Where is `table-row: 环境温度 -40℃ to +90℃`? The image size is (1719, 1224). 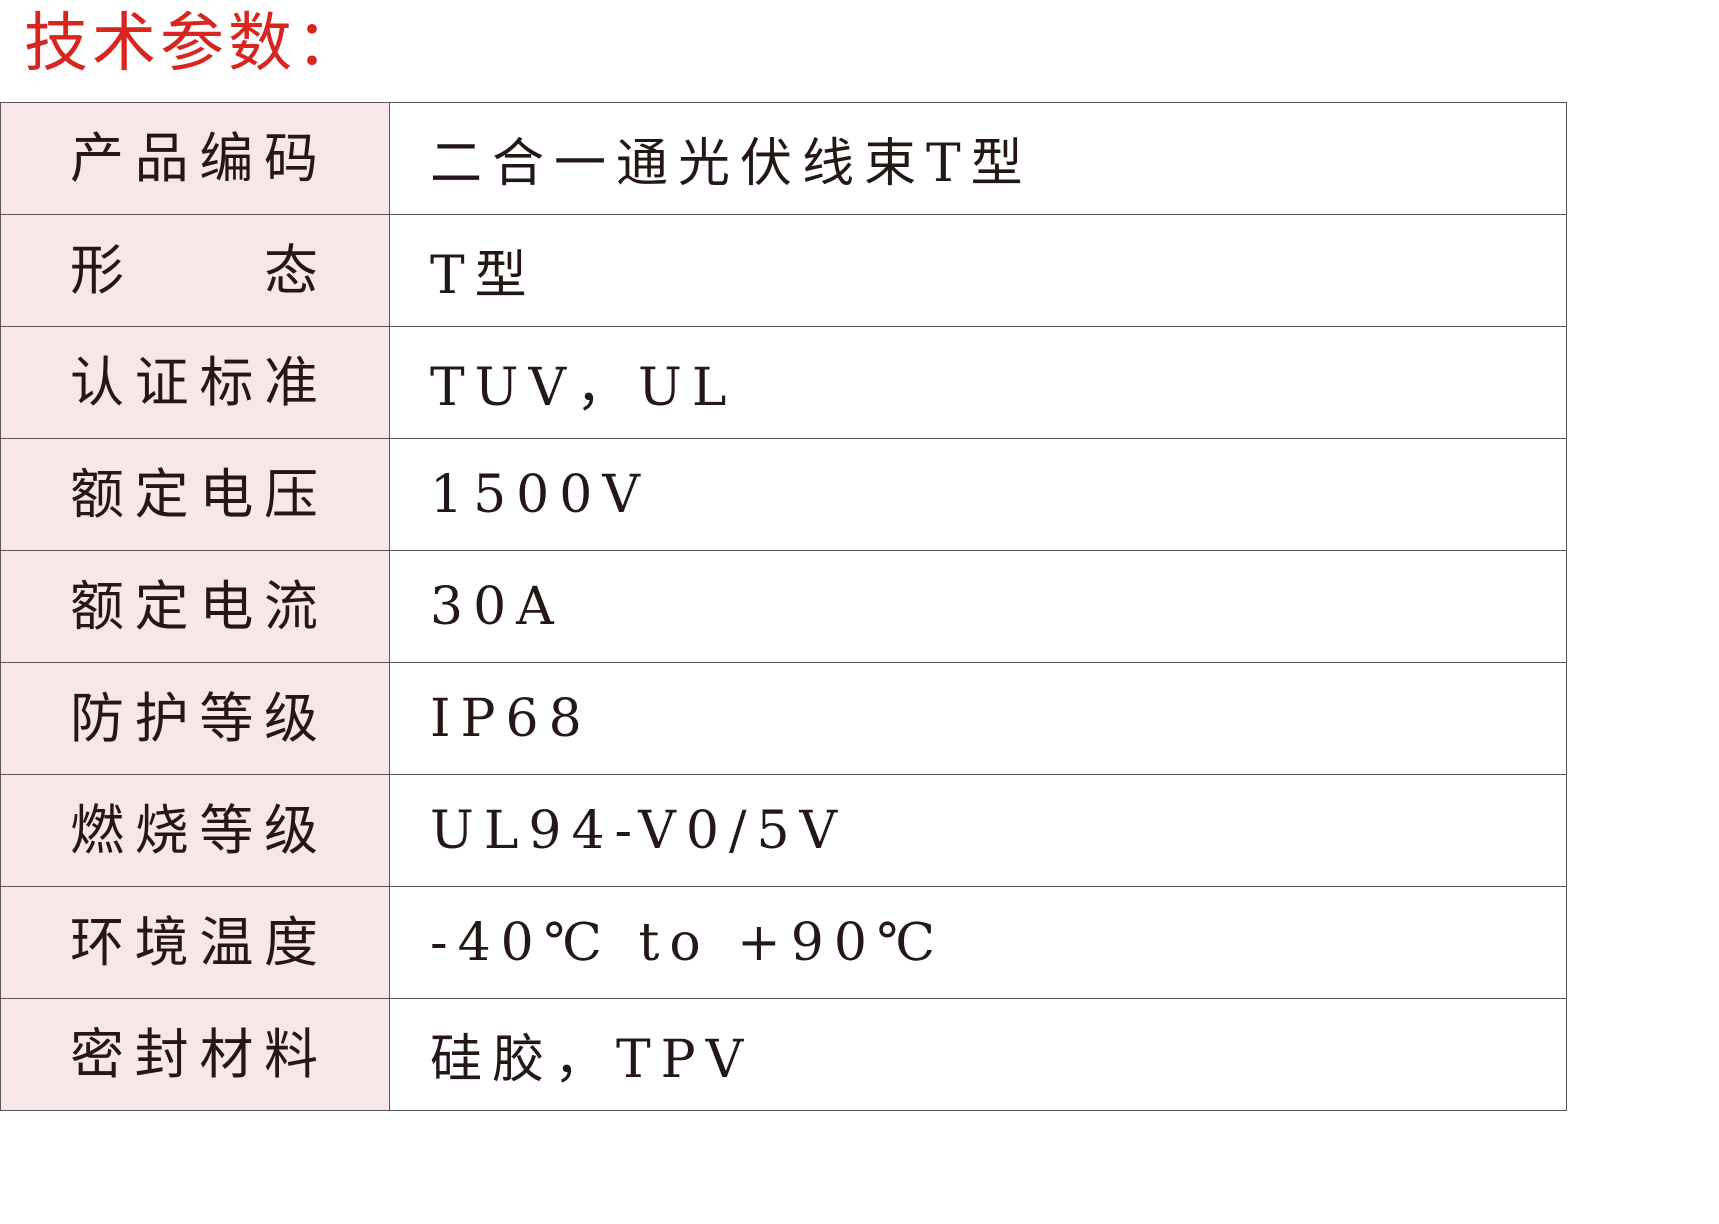
table-row: 环境温度 -40℃ to +90℃ is located at coordinates (783, 942).